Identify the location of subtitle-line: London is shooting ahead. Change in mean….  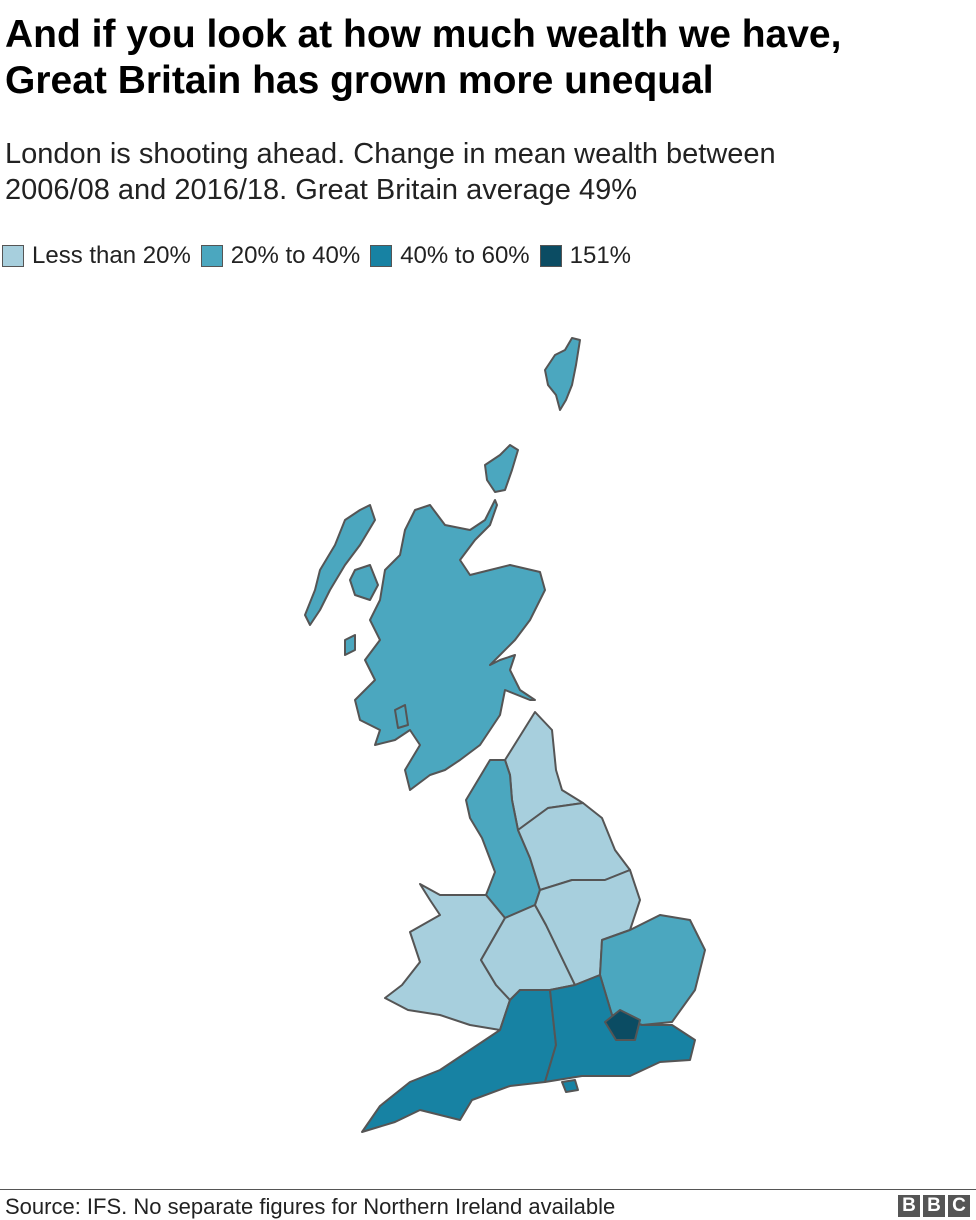
(390, 154).